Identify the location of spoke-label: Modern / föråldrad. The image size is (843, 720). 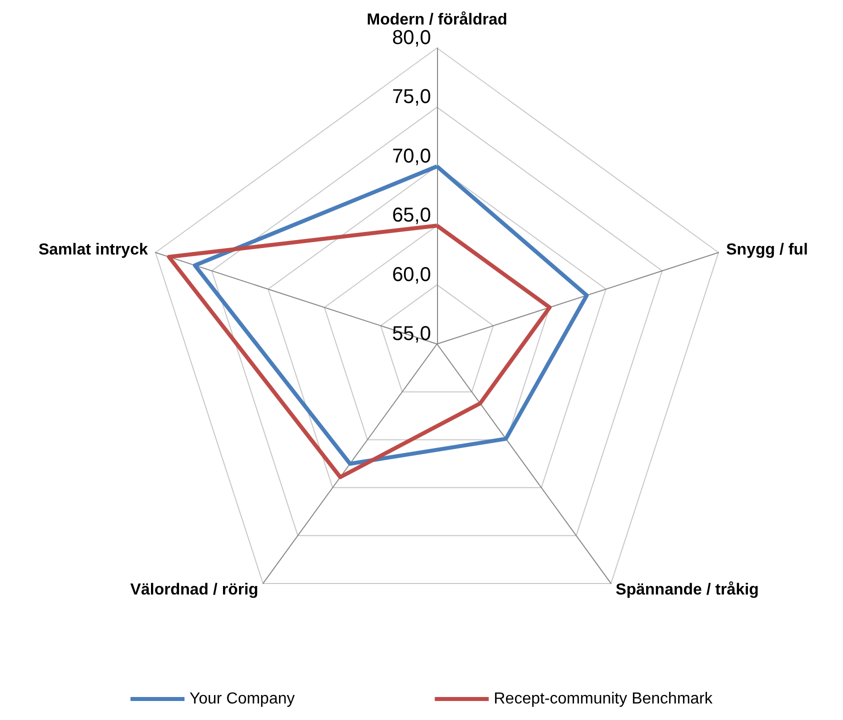
(437, 19).